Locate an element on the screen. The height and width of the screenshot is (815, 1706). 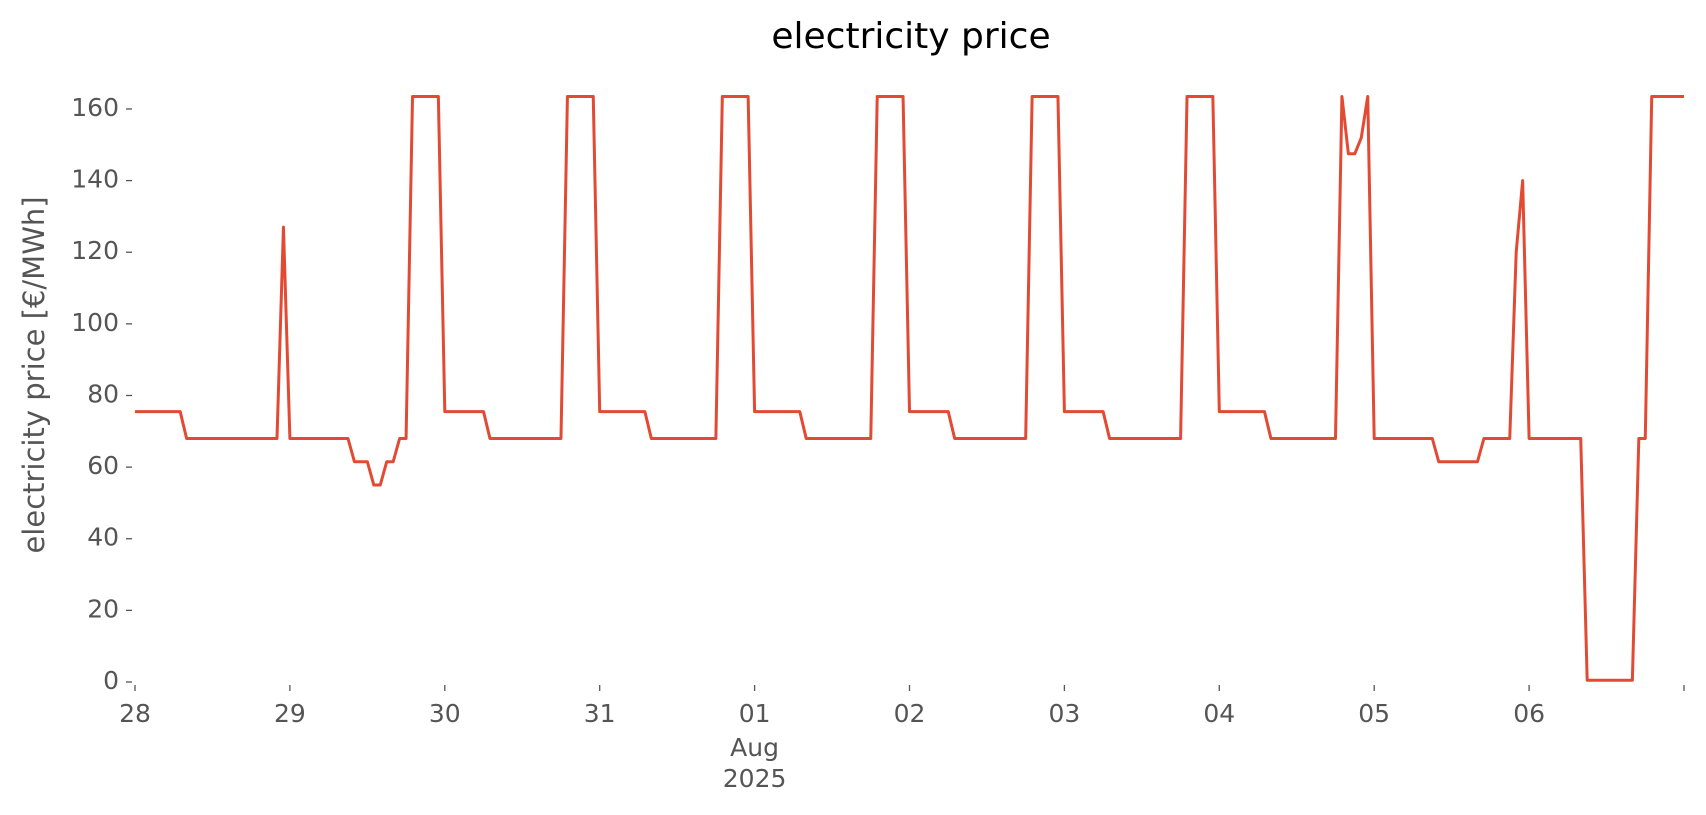
y-tick-label: 140 is located at coordinates (95, 179).